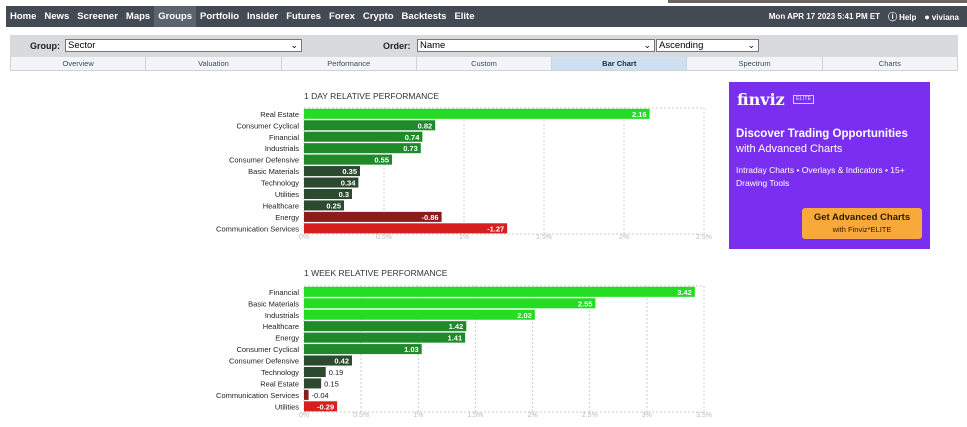 Image resolution: width=967 pixels, height=427 pixels. I want to click on tab-overview: Overview, so click(79, 63).